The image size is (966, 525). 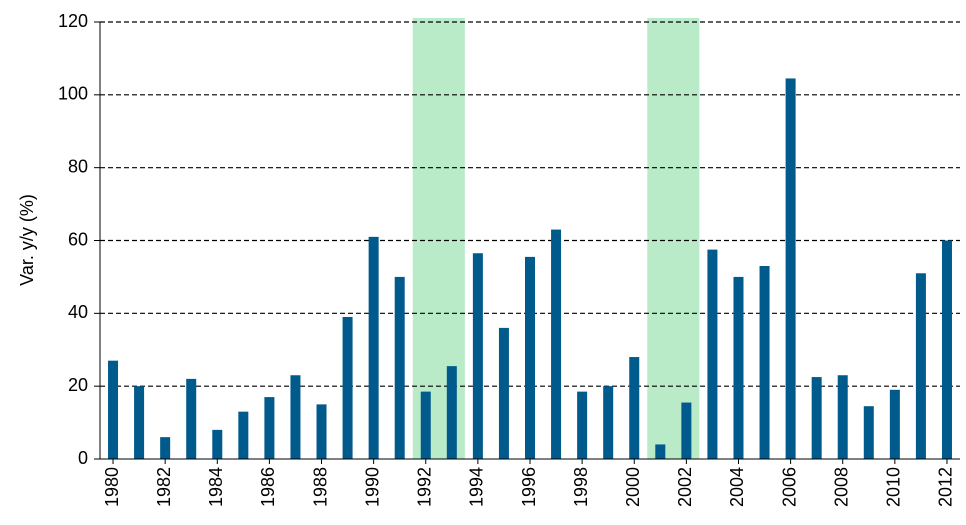 What do you see at coordinates (477, 487) in the screenshot?
I see `x-tick-label: 1994` at bounding box center [477, 487].